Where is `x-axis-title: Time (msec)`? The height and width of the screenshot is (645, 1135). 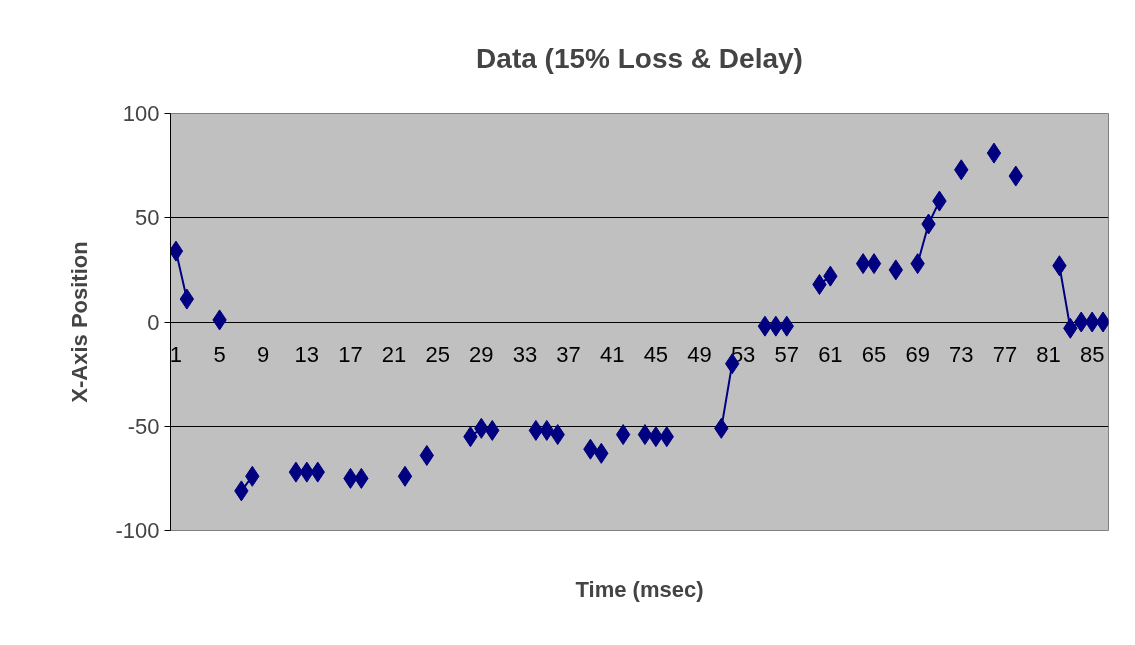
x-axis-title: Time (msec) is located at coordinates (639, 589).